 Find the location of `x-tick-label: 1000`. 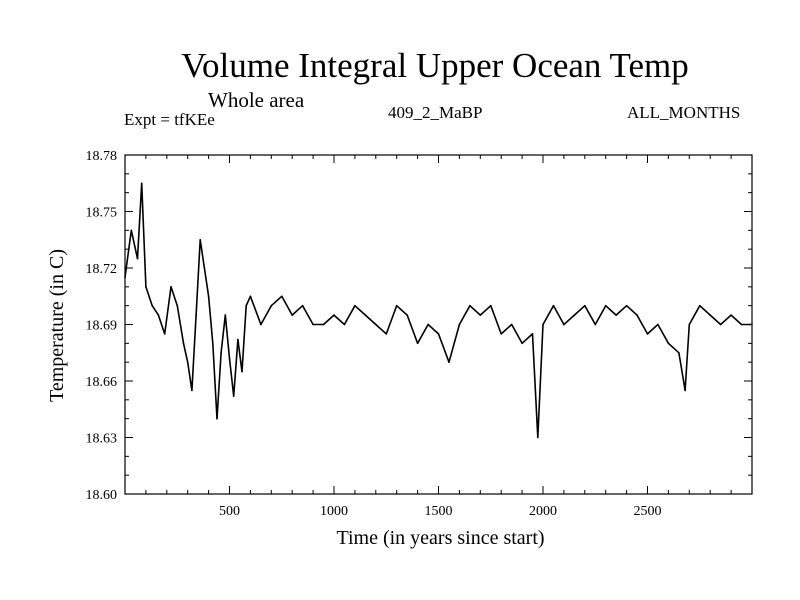

x-tick-label: 1000 is located at coordinates (334, 511).